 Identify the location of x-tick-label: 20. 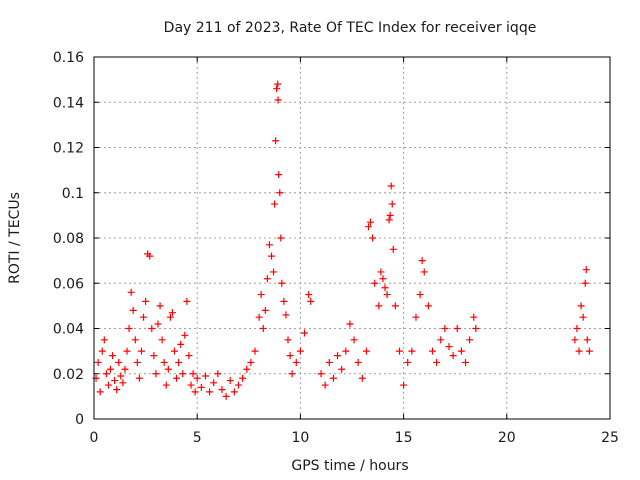
(507, 438).